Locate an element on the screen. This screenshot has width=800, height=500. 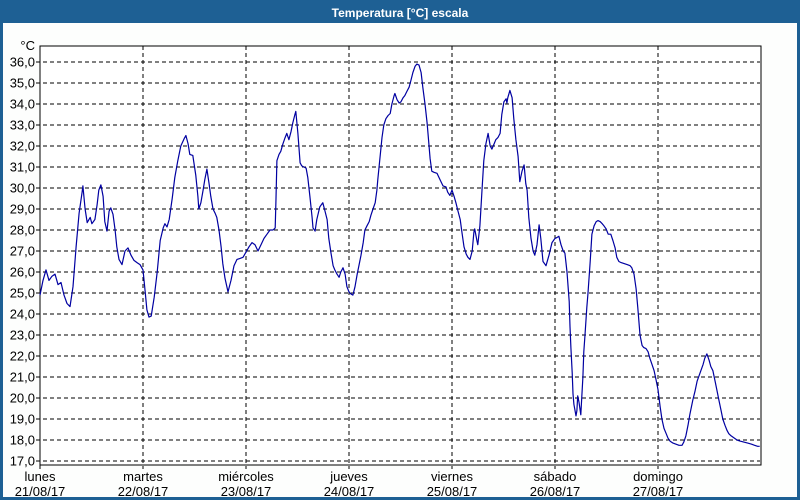
window-title-bar: Temperatura [°C] escala is located at coordinates (400, 13).